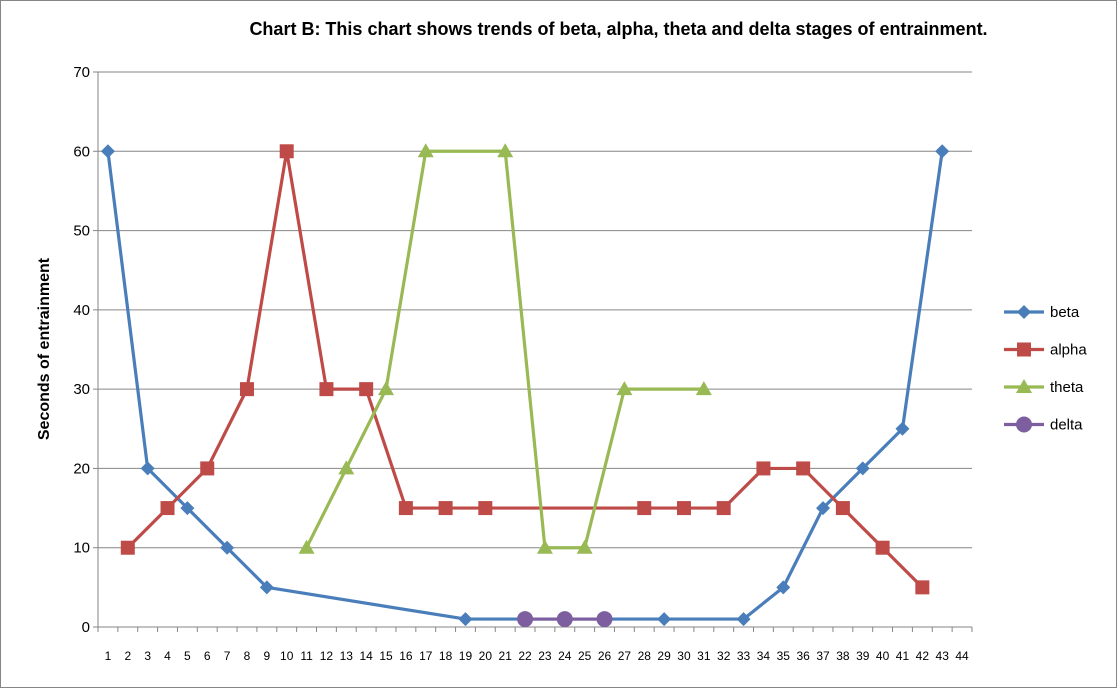 The image size is (1117, 688). I want to click on x-tick-label: 2, so click(127, 656).